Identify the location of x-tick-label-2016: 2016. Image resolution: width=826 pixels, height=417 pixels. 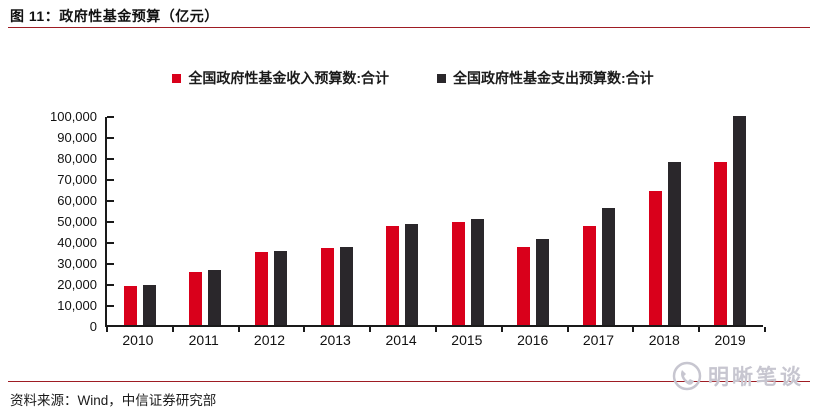
(533, 340).